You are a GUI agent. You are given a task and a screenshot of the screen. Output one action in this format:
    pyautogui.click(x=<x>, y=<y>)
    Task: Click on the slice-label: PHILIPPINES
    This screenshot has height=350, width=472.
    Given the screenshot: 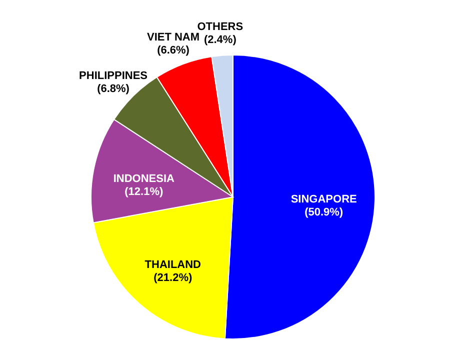 What is the action you would take?
    pyautogui.click(x=113, y=76)
    